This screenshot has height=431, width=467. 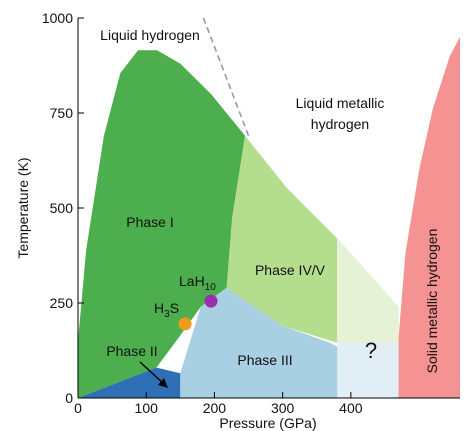 What do you see at coordinates (166, 310) in the screenshot?
I see `label-h3s: H3S` at bounding box center [166, 310].